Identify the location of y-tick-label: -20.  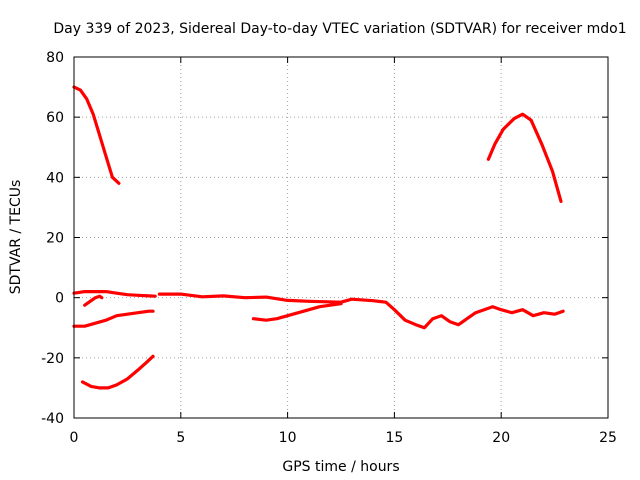
(52, 359).